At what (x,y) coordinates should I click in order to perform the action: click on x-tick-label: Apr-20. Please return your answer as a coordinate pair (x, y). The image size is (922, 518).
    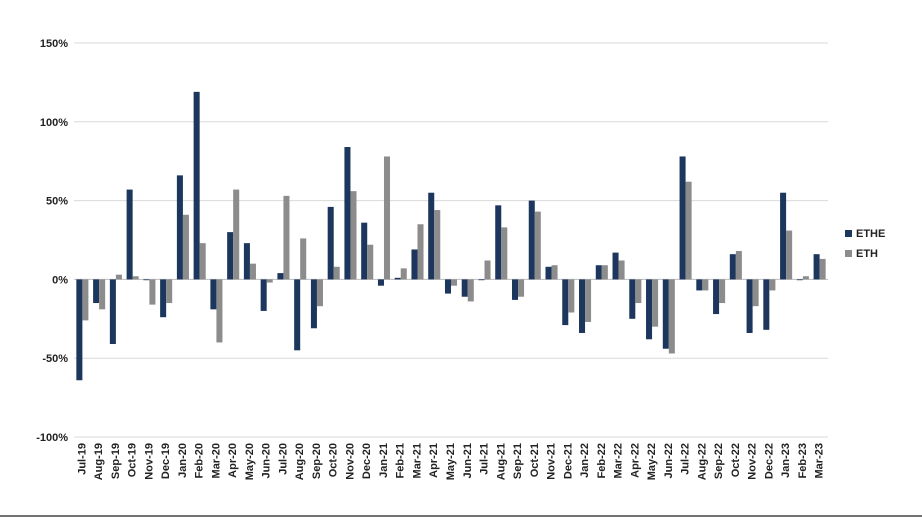
    Looking at the image, I should click on (233, 460).